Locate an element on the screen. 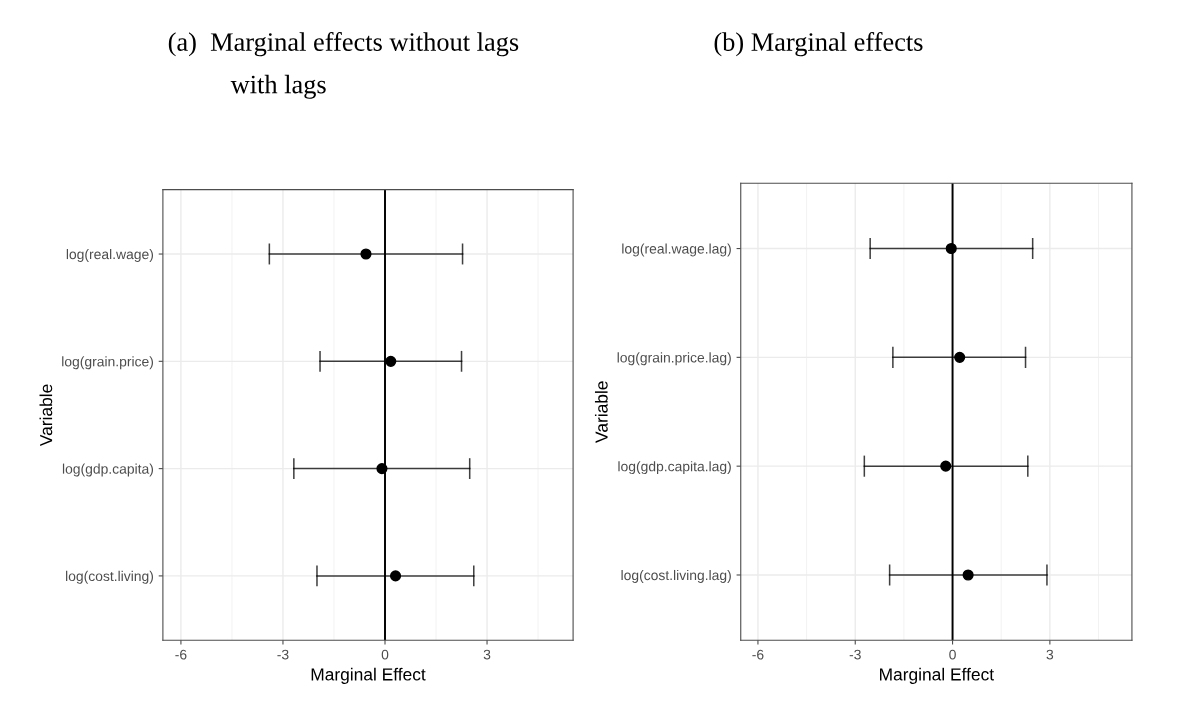  y-tick-label: log(real.wage.lag) is located at coordinates (676, 250).